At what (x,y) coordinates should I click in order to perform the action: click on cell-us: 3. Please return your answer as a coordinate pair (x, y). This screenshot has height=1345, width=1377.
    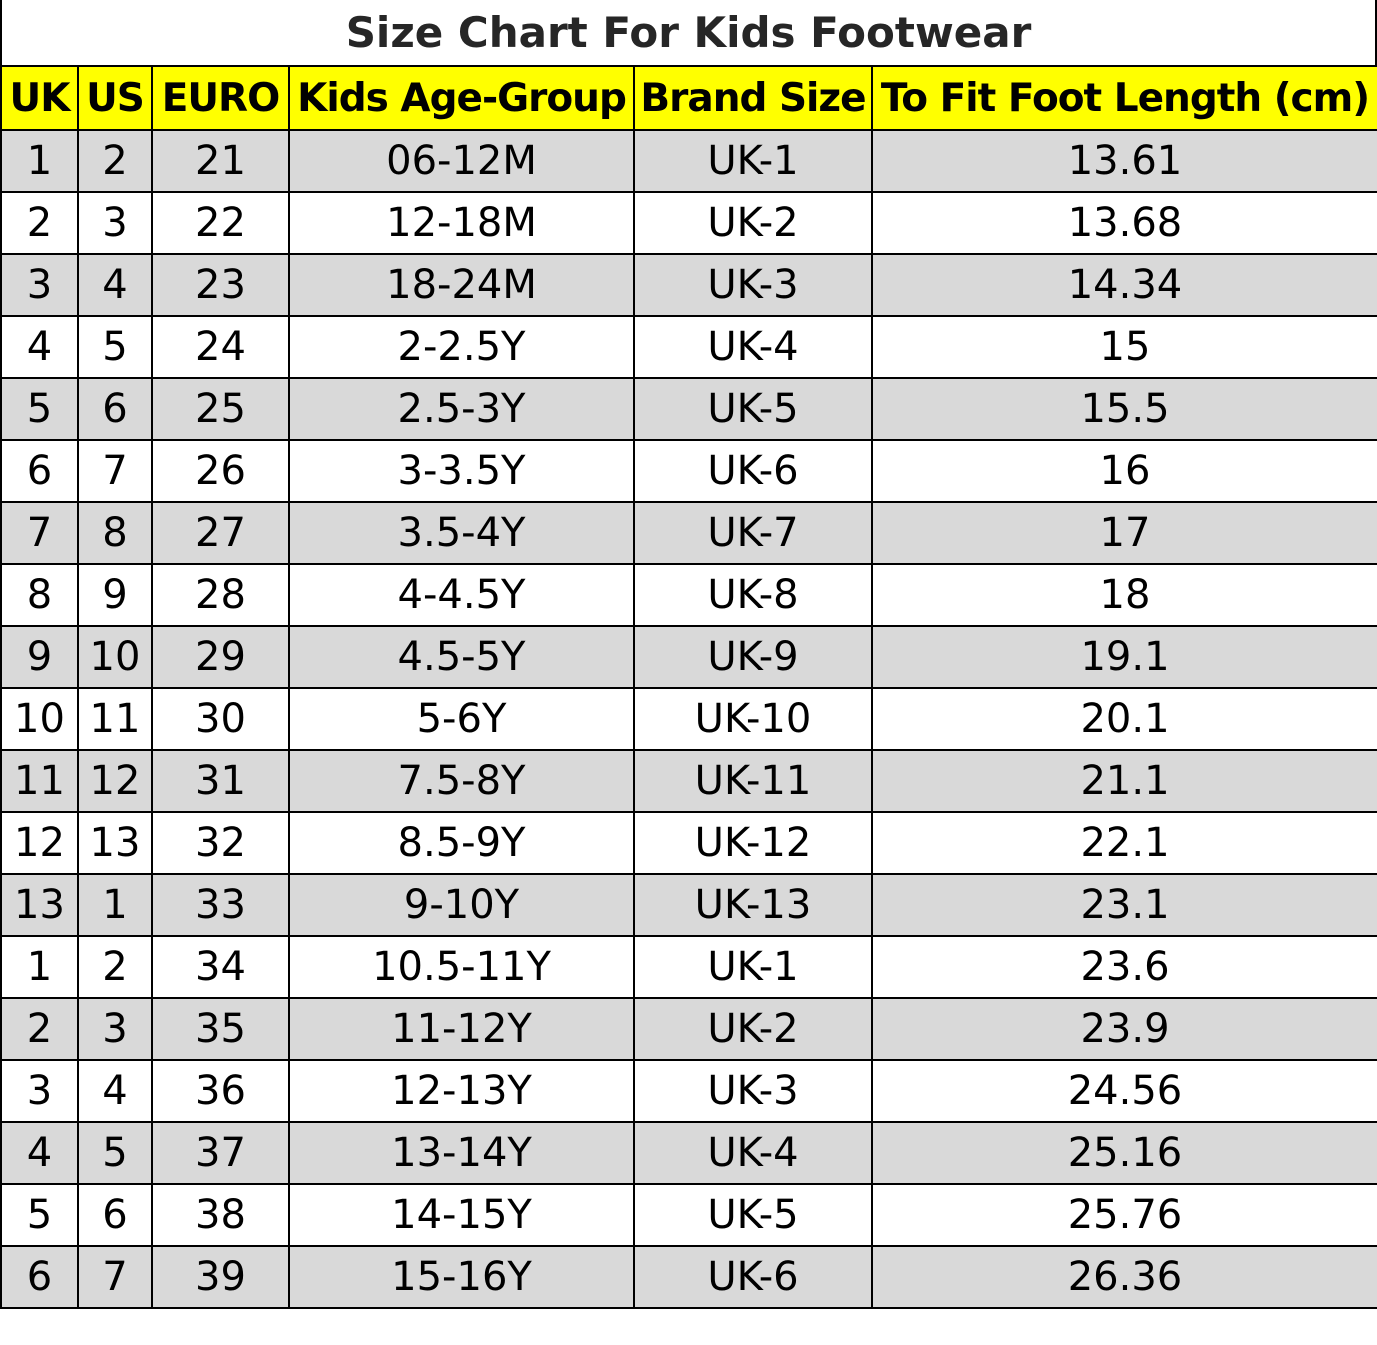
    Looking at the image, I should click on (115, 1029).